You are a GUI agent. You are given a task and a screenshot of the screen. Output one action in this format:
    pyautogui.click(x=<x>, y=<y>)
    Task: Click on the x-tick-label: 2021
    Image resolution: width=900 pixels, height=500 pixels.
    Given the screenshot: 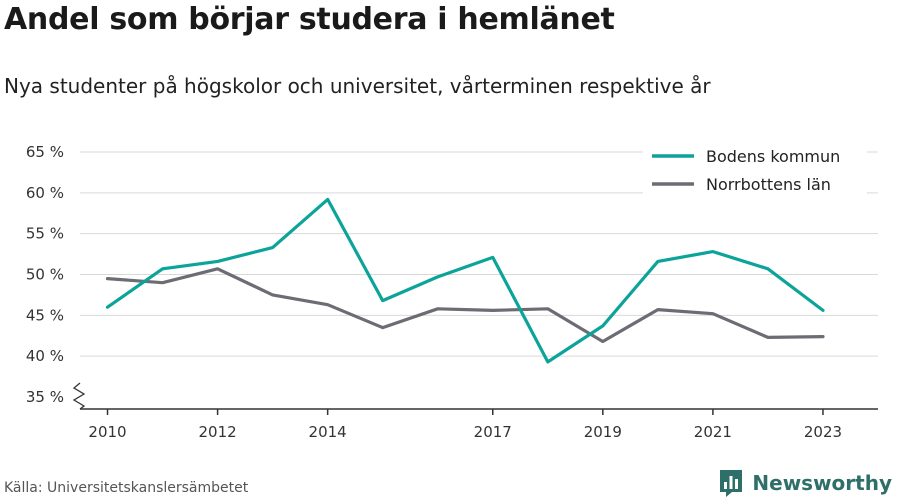 What is the action you would take?
    pyautogui.click(x=713, y=432)
    